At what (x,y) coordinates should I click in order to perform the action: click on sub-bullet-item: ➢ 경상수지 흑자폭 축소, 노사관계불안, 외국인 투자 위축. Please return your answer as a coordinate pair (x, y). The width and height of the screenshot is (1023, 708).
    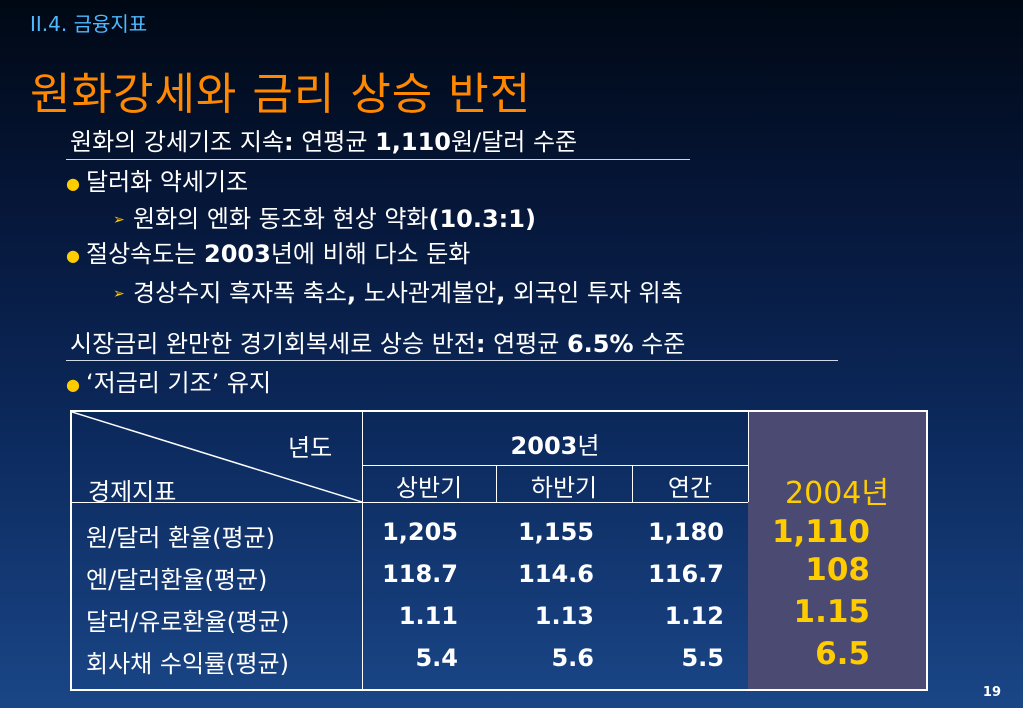
    Looking at the image, I should click on (398, 290).